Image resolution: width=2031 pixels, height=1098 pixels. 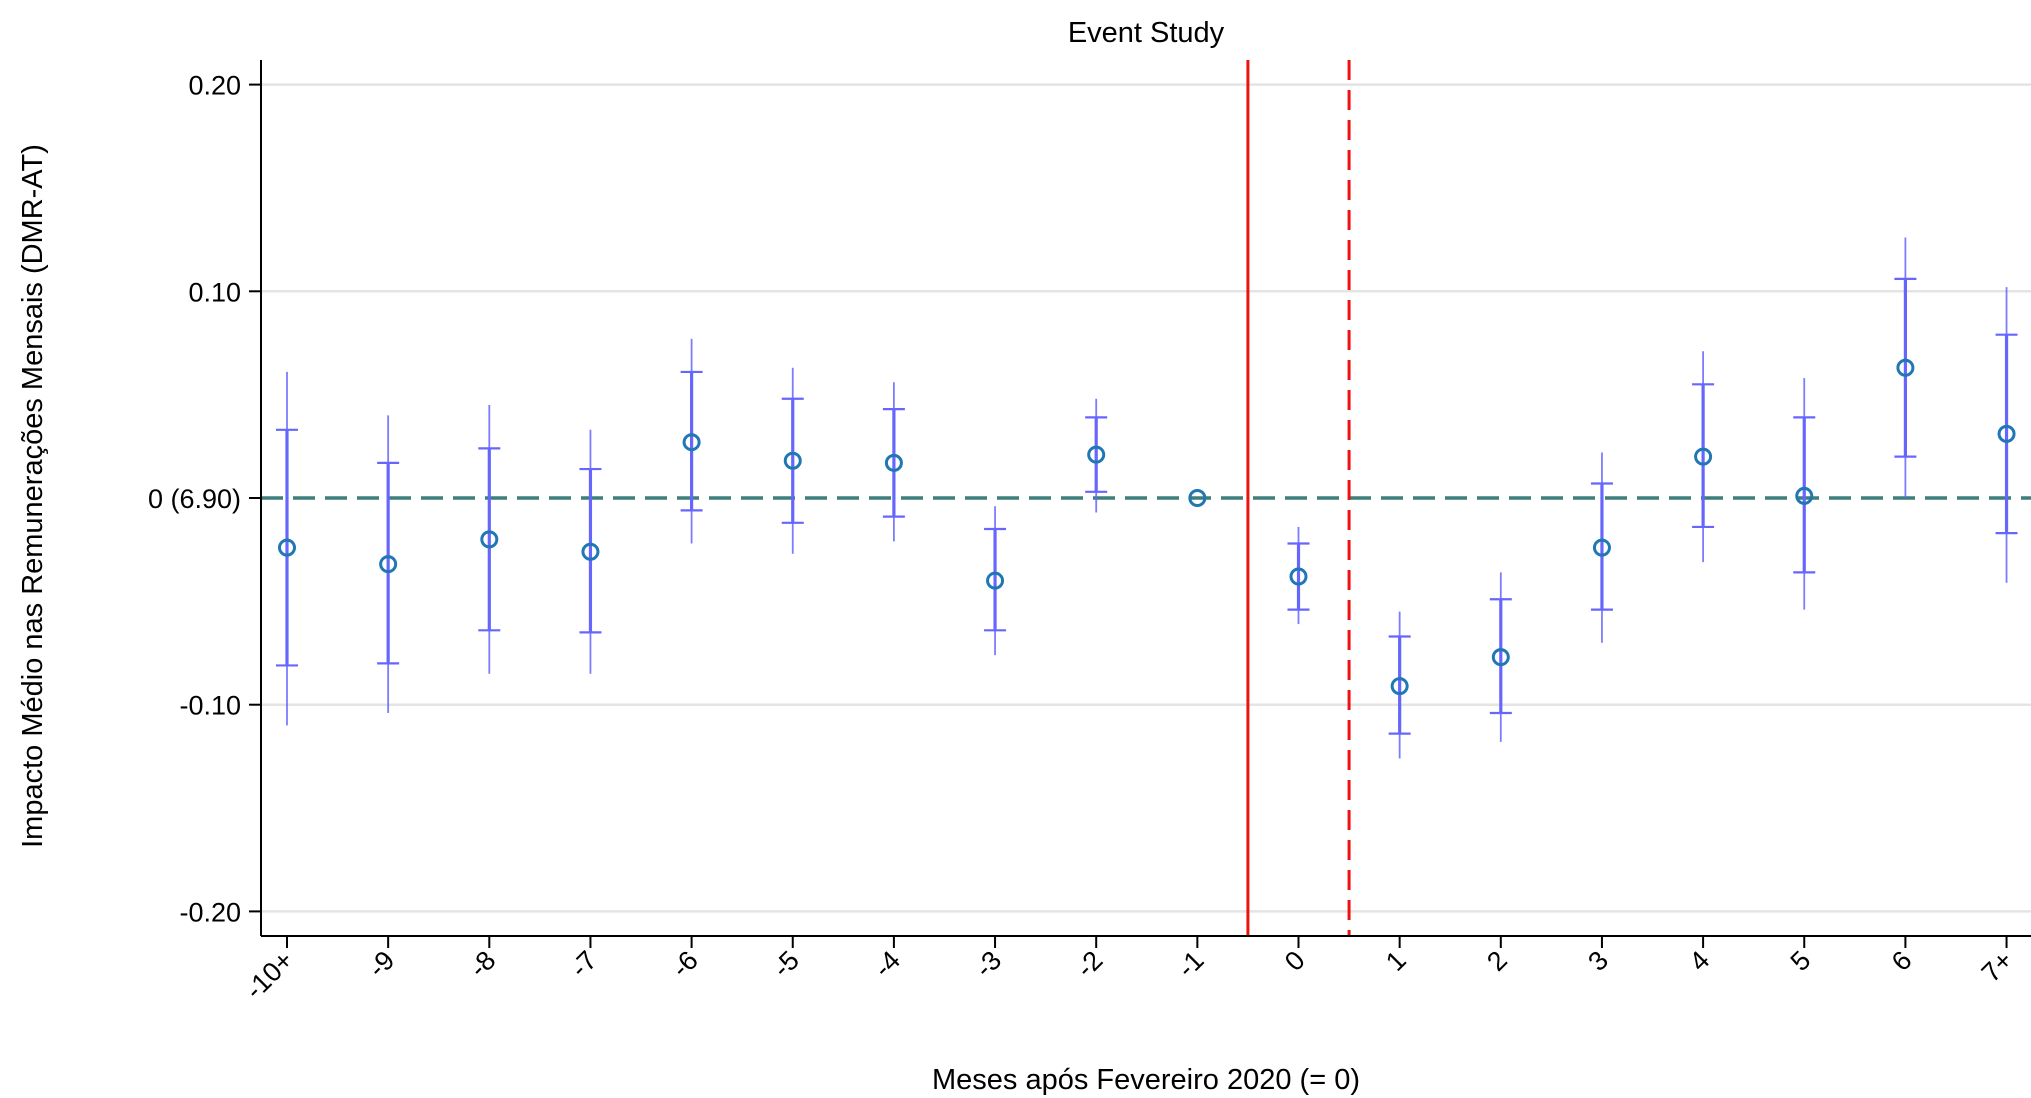 I want to click on y-tick-label: 0.10, so click(x=214, y=292).